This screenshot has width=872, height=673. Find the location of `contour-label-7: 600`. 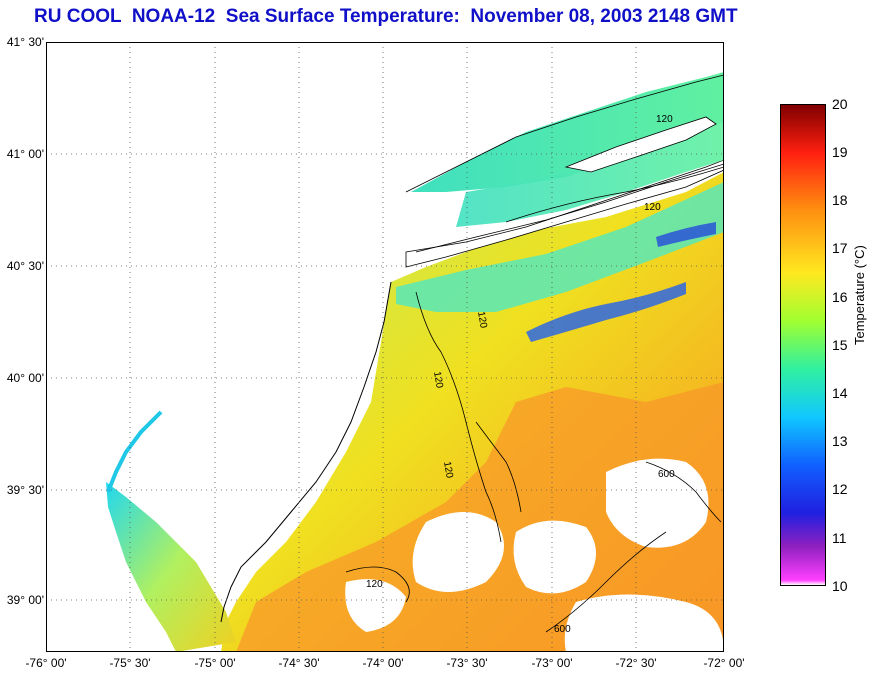

contour-label-7: 600 is located at coordinates (666, 474).